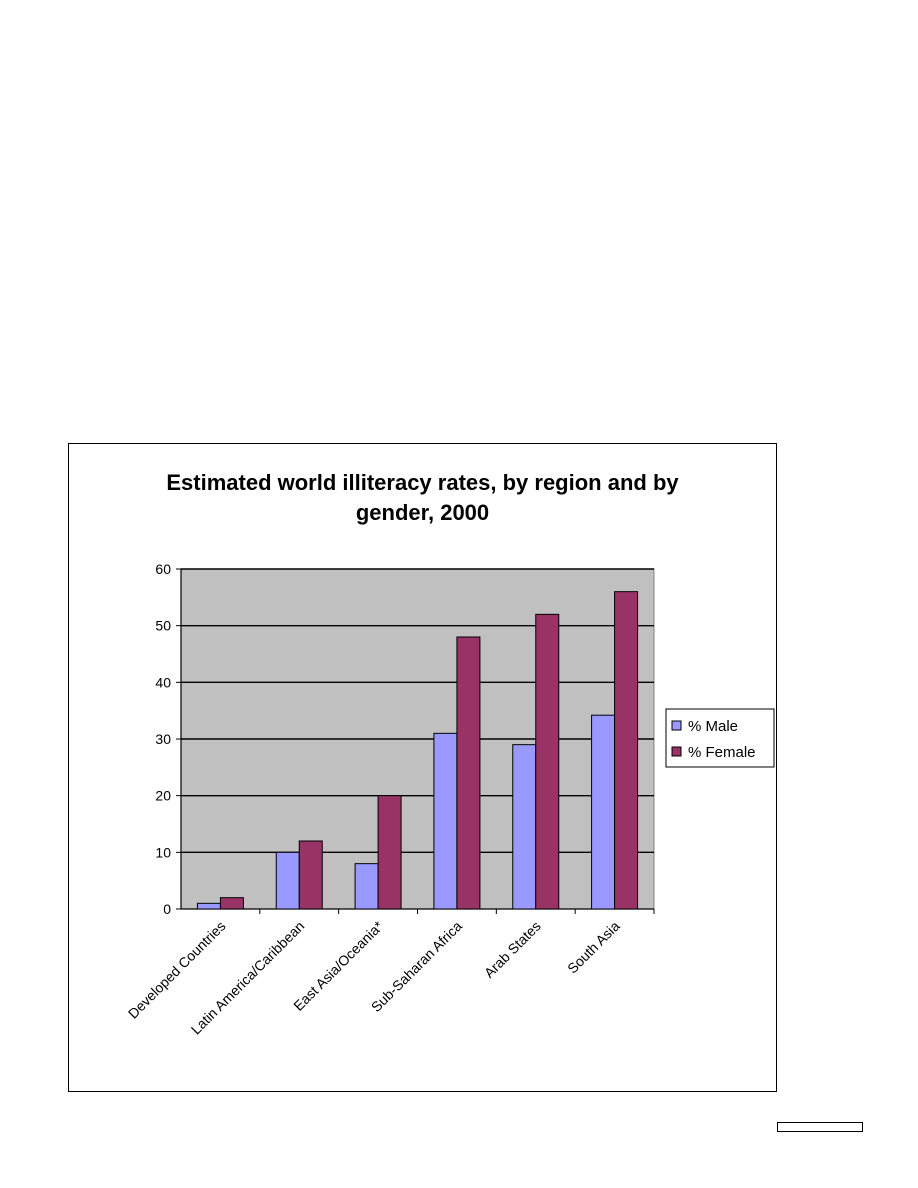  What do you see at coordinates (163, 796) in the screenshot?
I see `y-tick-label: 20` at bounding box center [163, 796].